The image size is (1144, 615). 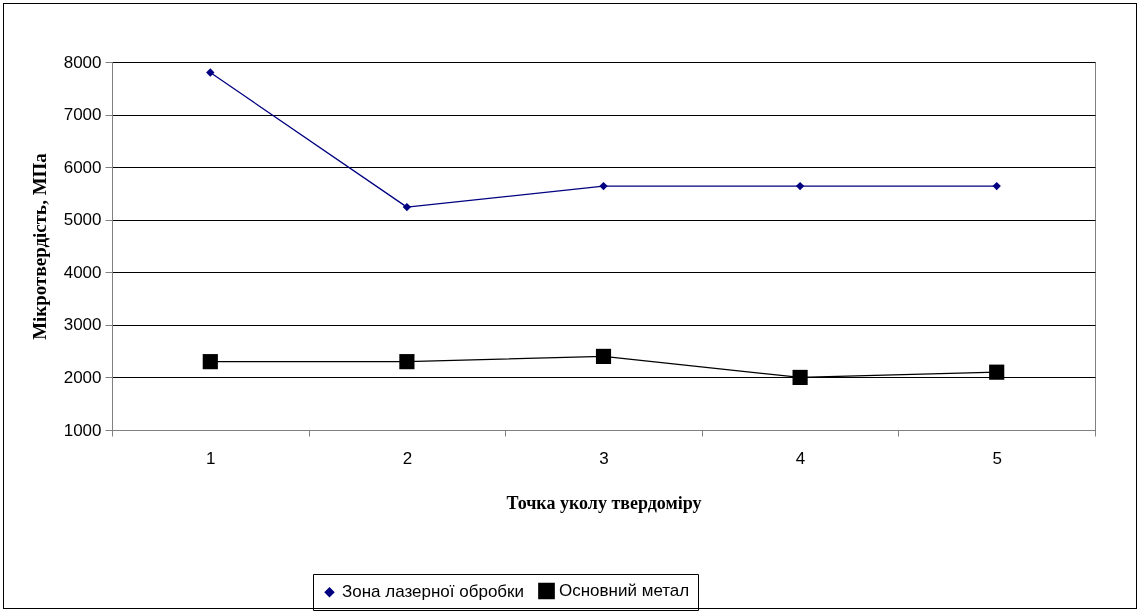 What do you see at coordinates (82, 325) in the screenshot?
I see `y-tick-label: 3000` at bounding box center [82, 325].